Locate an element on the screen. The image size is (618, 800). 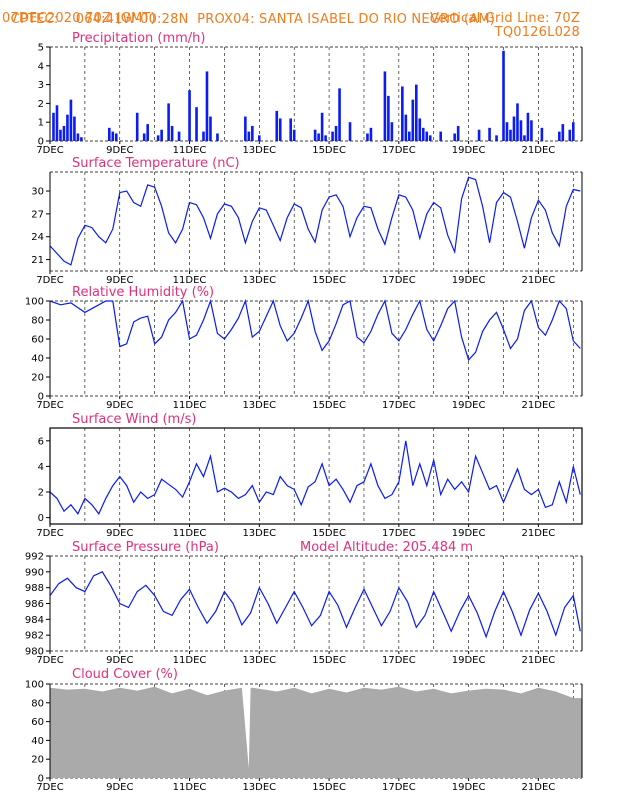
y-tick-label: 986 is located at coordinates (34, 604).